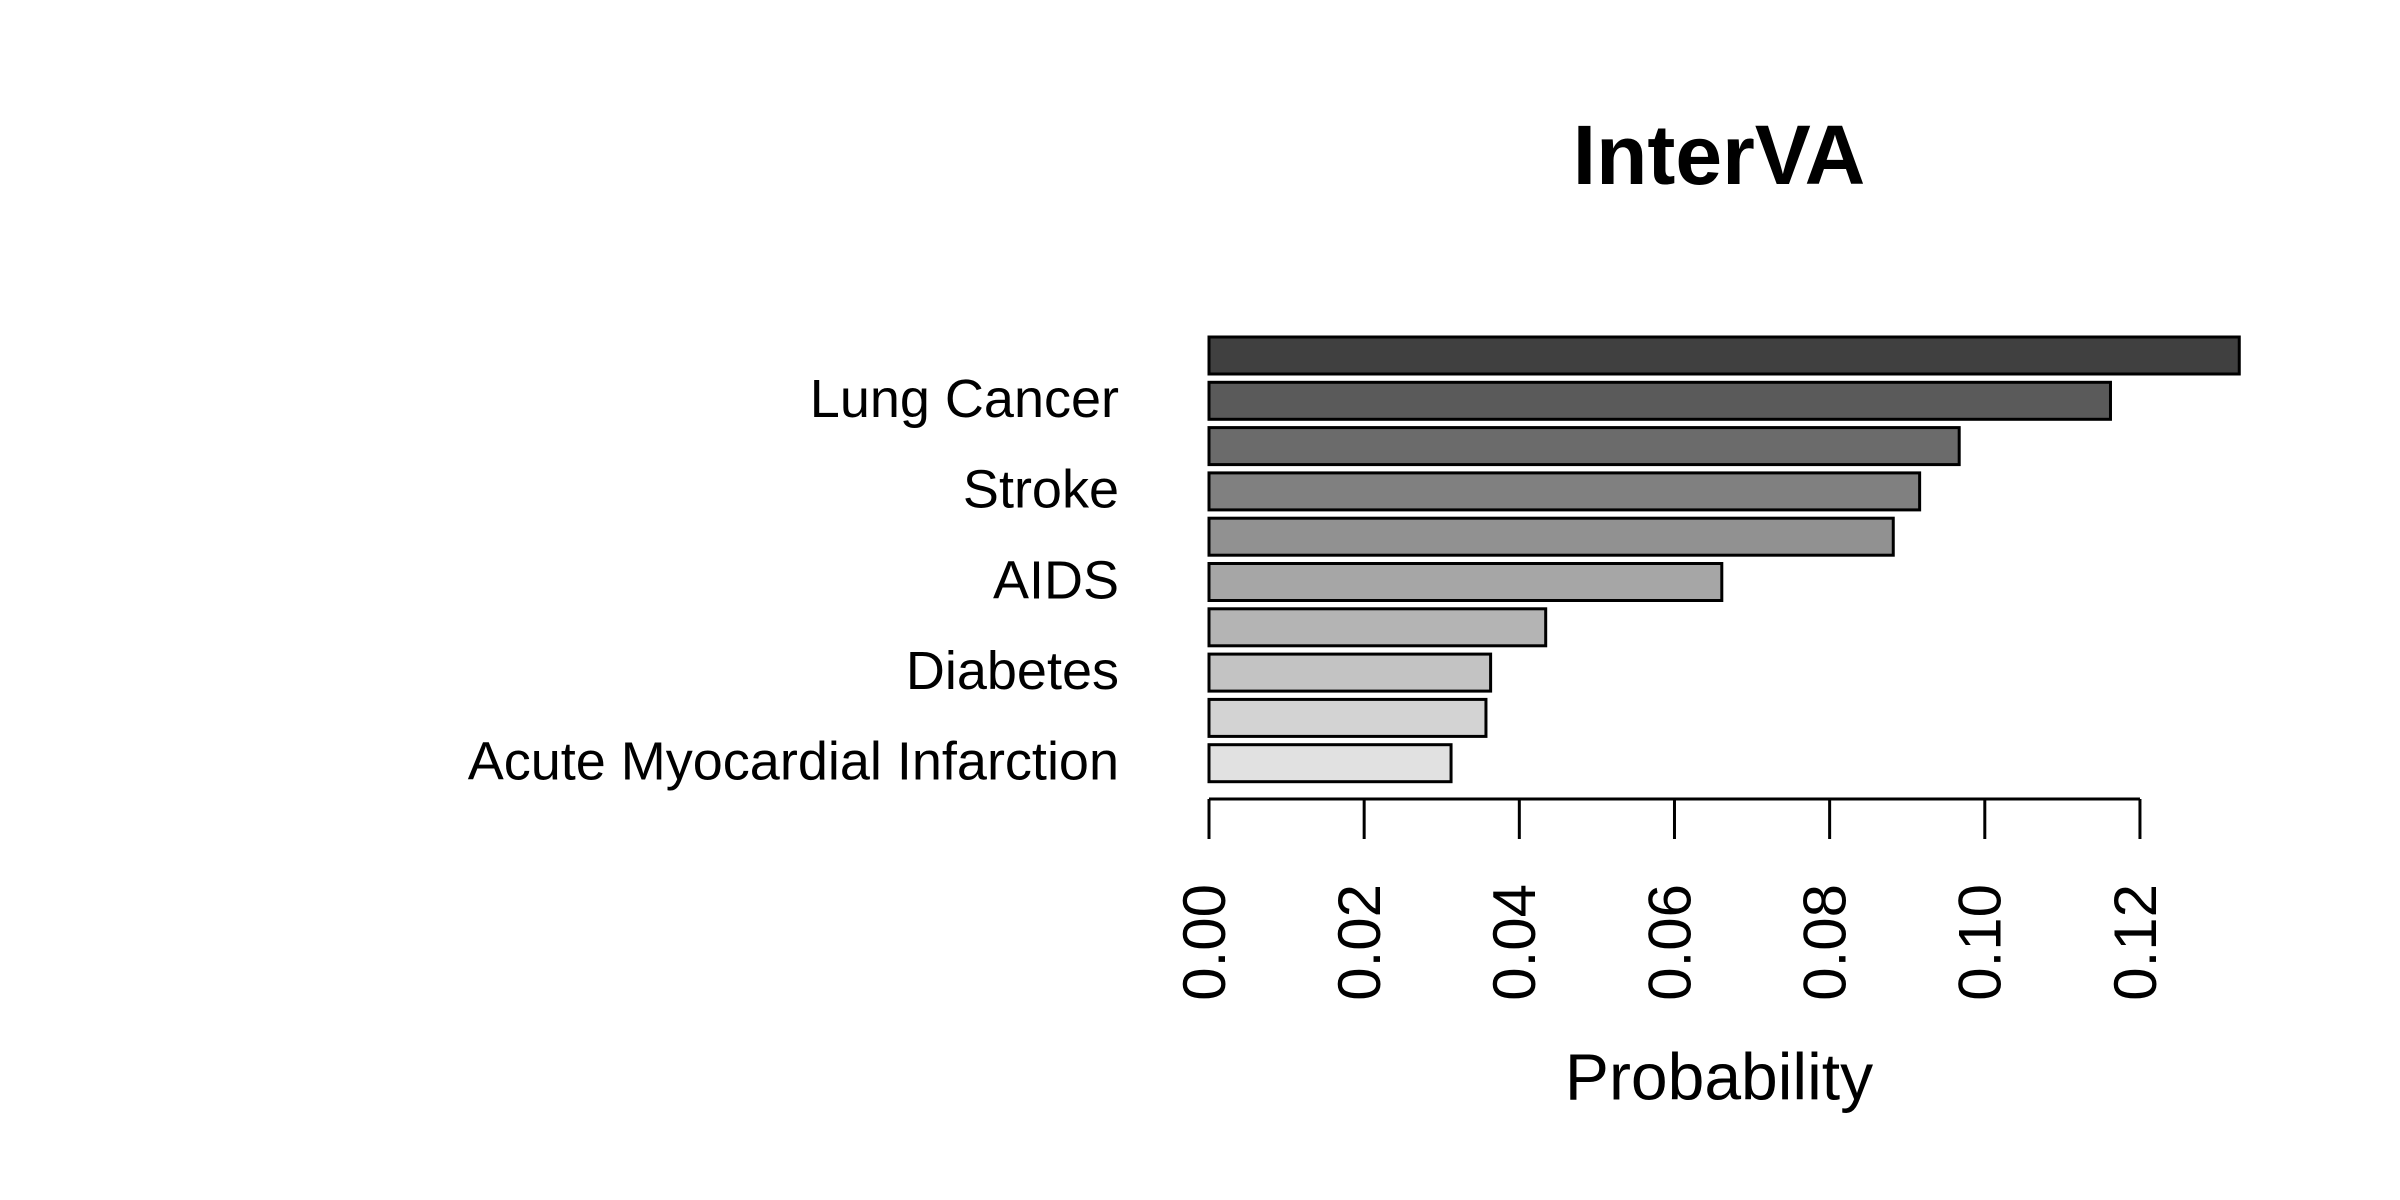 Image resolution: width=2400 pixels, height=1200 pixels. I want to click on x-axis-label: Probability, so click(1719, 1076).